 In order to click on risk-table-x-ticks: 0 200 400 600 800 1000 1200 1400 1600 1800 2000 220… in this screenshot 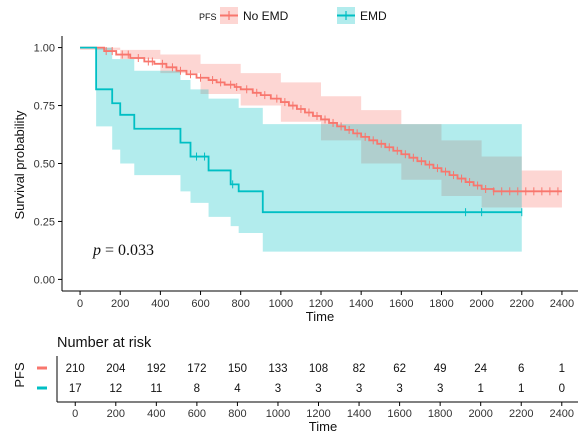, I will do `click(323, 411)`.